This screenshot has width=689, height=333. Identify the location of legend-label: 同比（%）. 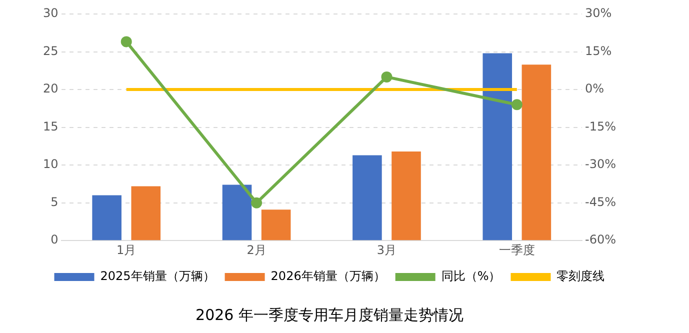
(471, 276).